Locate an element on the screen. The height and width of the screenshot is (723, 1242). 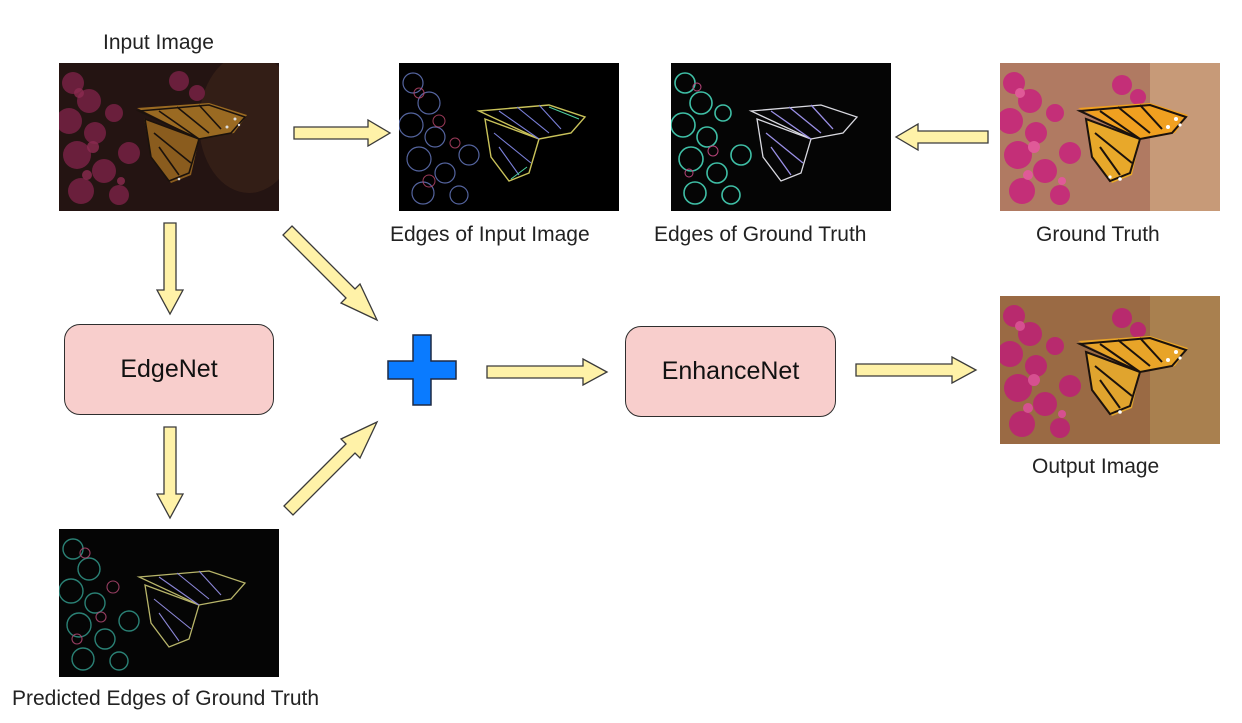
arrow-predicted-to-plus is located at coordinates (331, 468).